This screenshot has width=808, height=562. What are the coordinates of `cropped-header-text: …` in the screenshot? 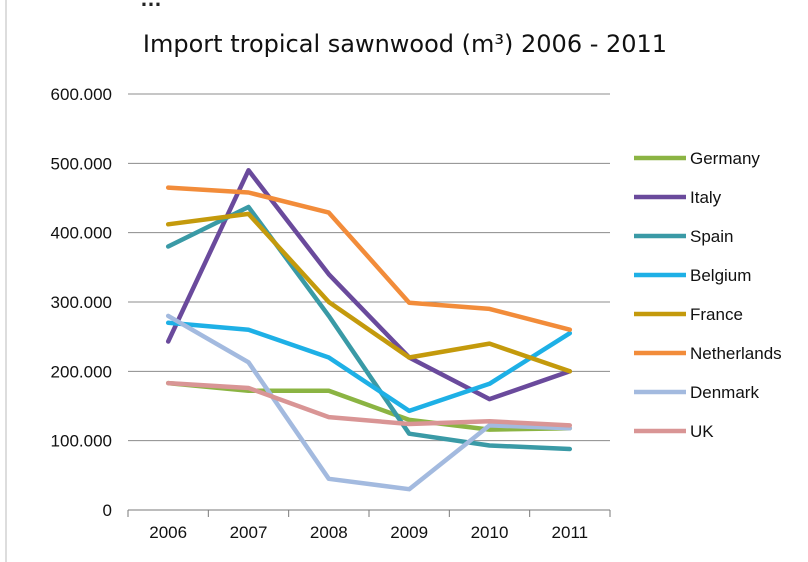 It's located at (151, 5).